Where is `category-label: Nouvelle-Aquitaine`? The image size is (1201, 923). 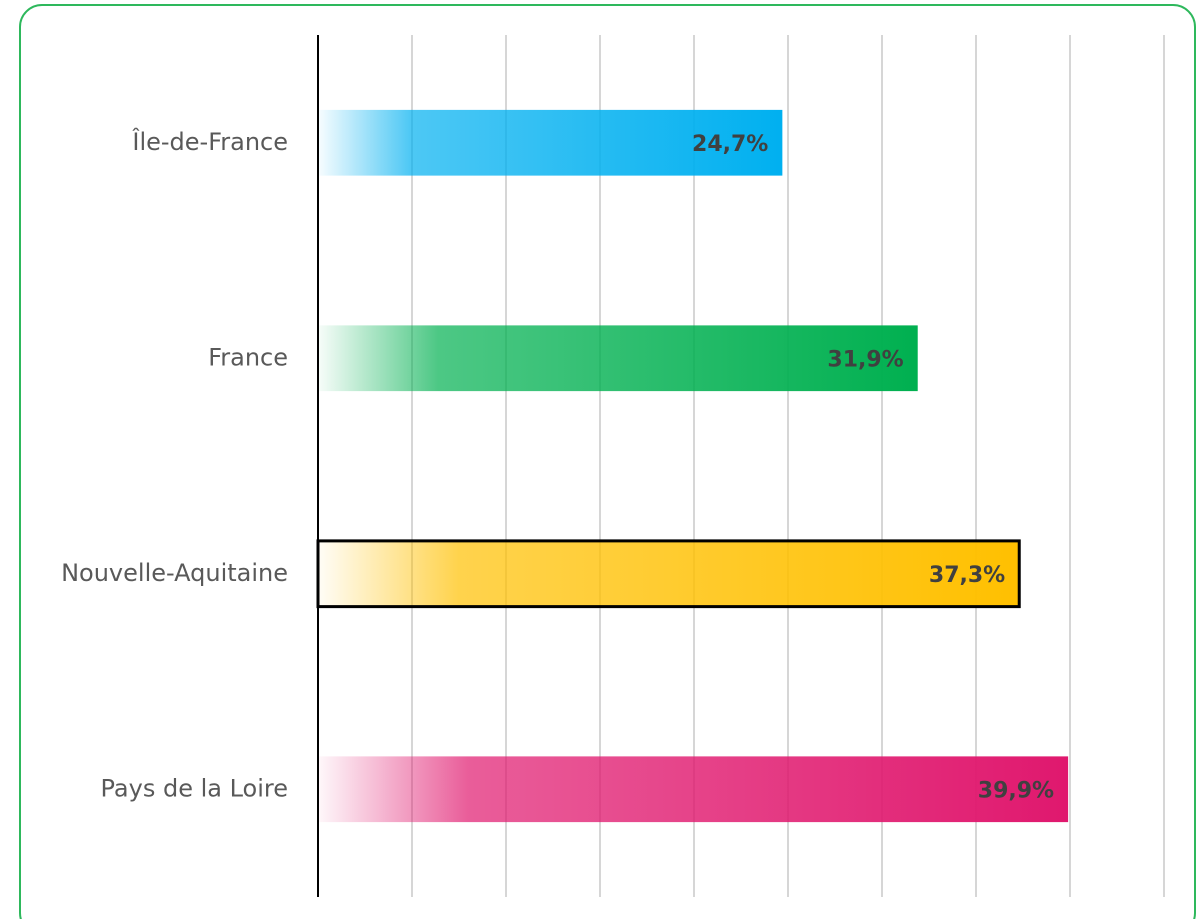 category-label: Nouvelle-Aquitaine is located at coordinates (174, 573).